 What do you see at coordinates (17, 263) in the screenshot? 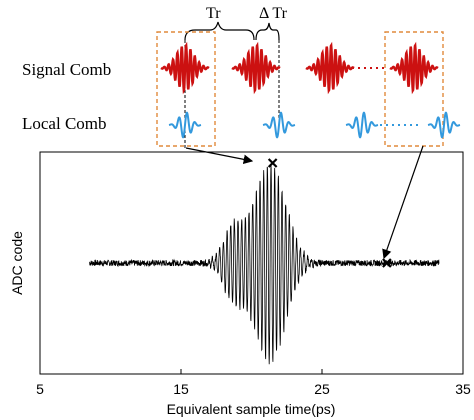
I see `y-axis-label: ADC code` at bounding box center [17, 263].